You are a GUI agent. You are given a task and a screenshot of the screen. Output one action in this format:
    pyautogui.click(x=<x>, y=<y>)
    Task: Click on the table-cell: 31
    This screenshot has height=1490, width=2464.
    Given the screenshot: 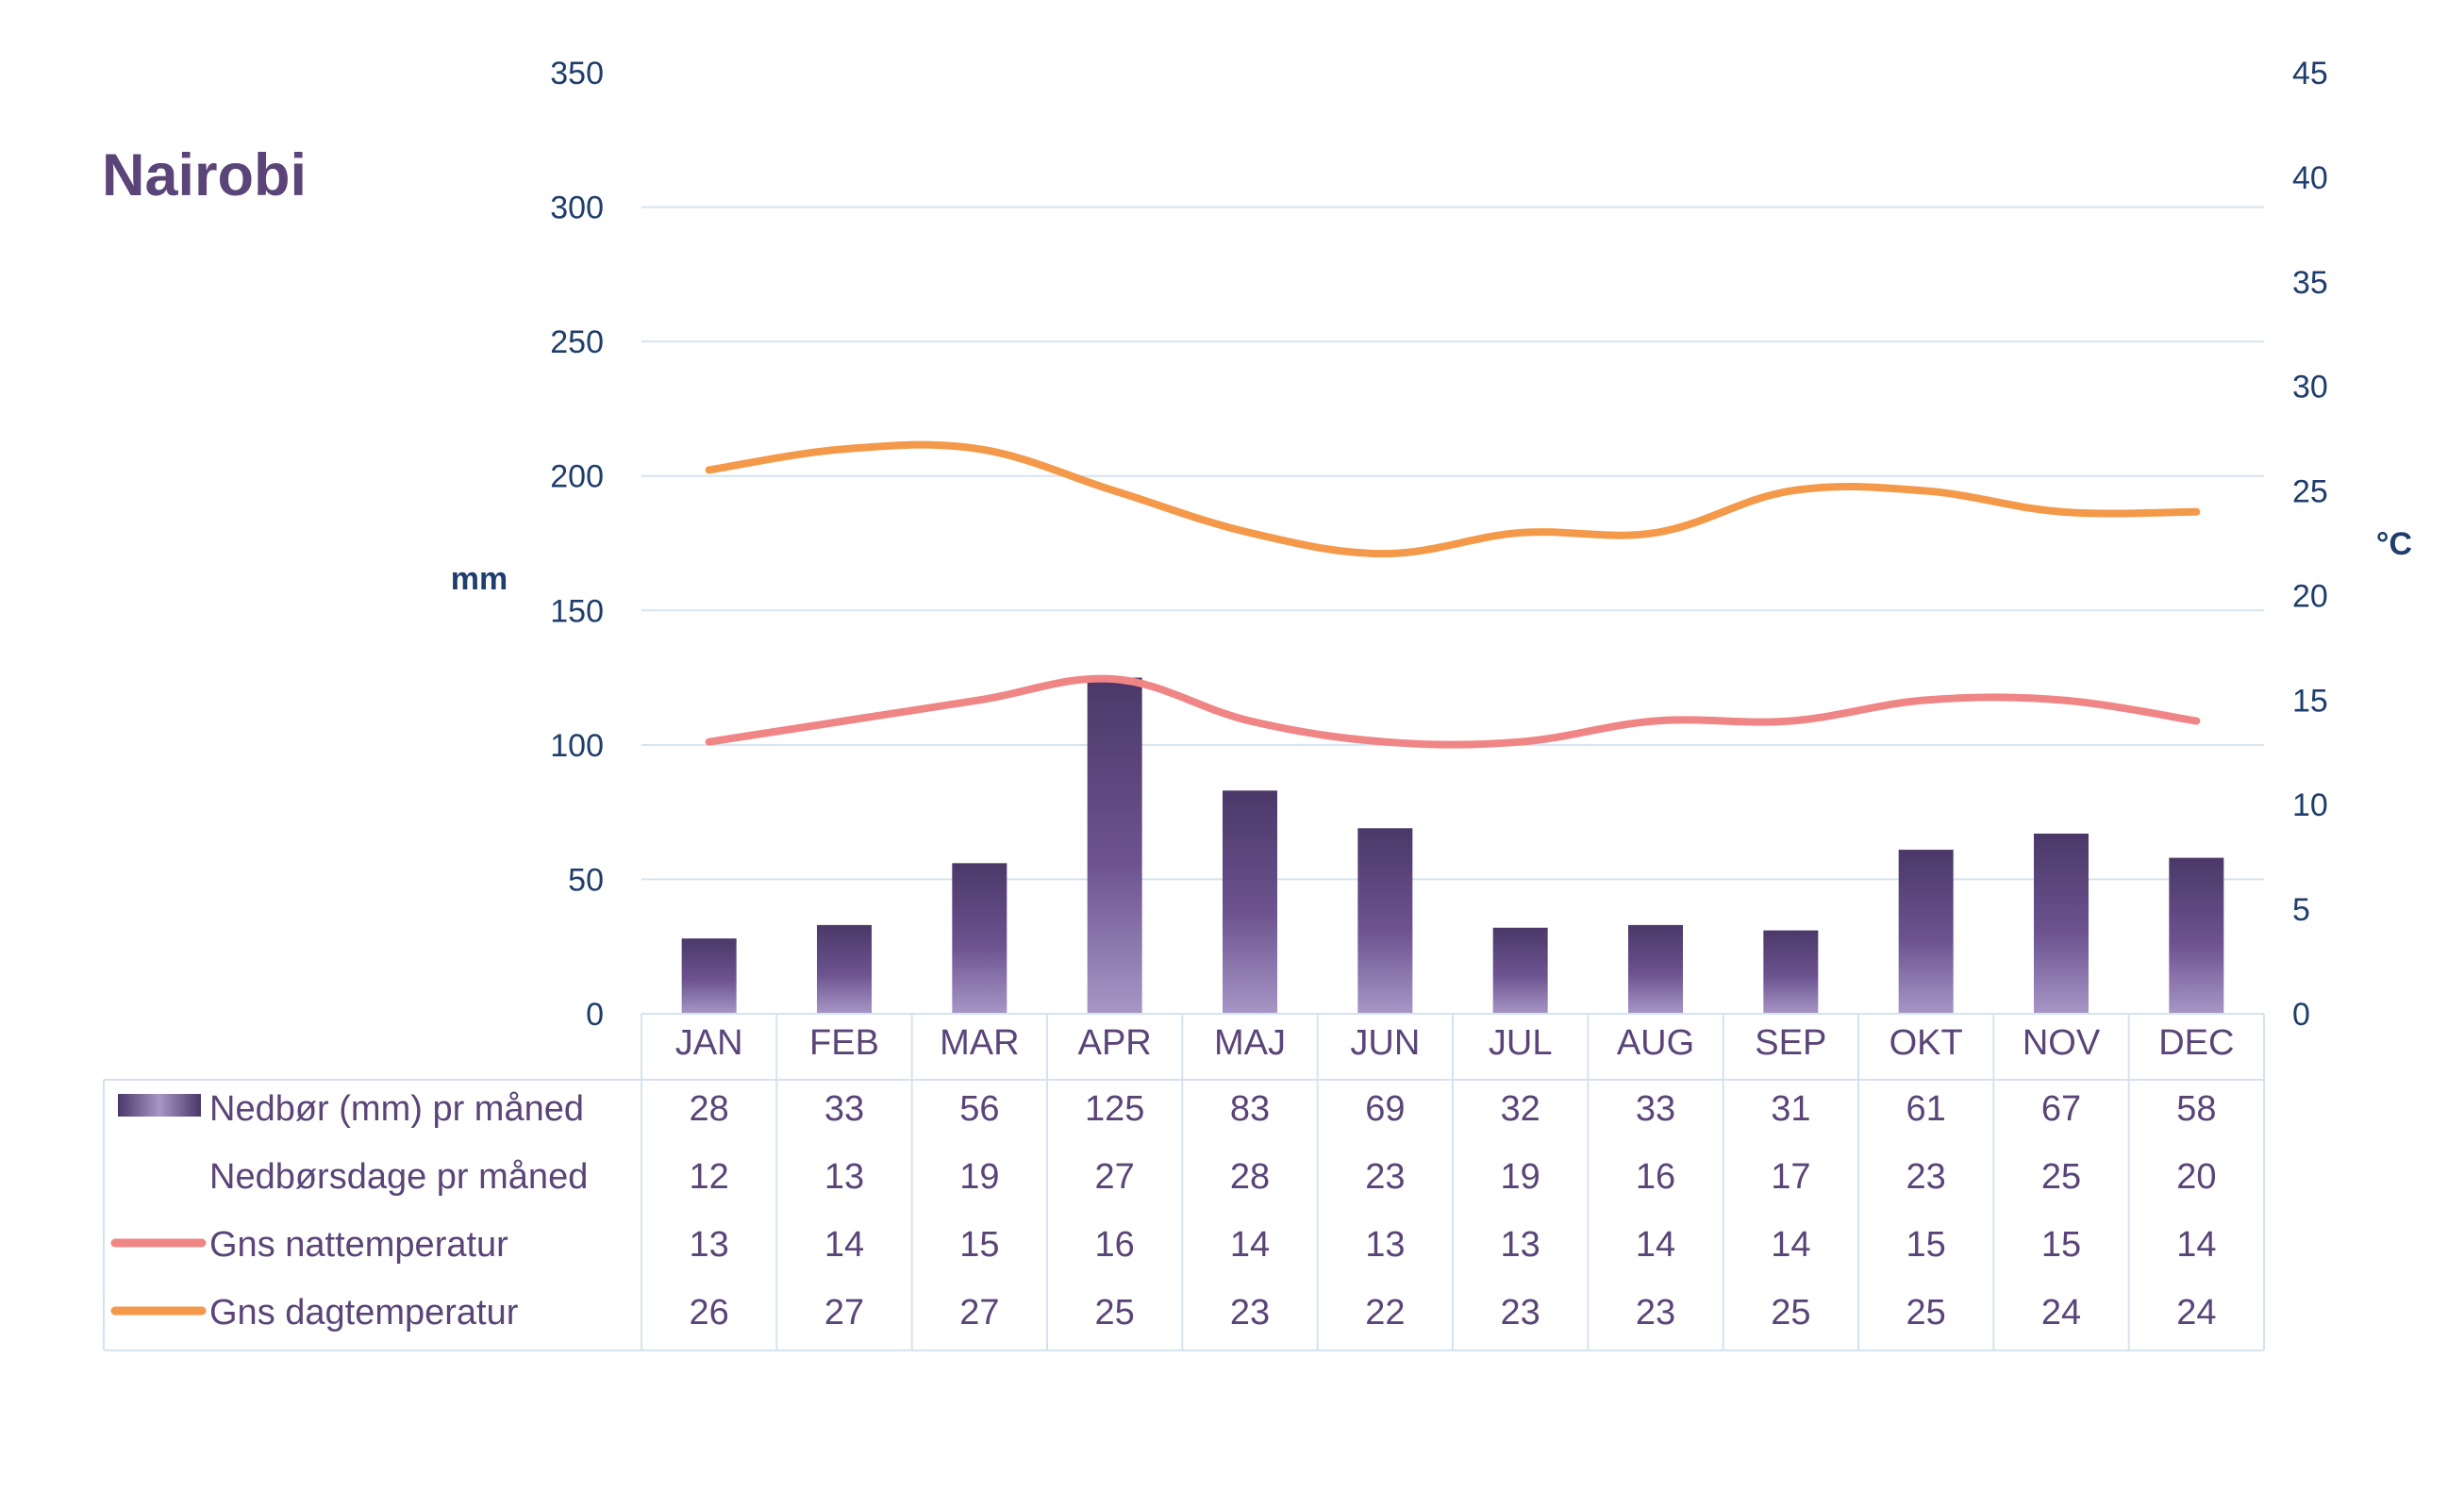 What is the action you would take?
    pyautogui.click(x=1791, y=1109)
    